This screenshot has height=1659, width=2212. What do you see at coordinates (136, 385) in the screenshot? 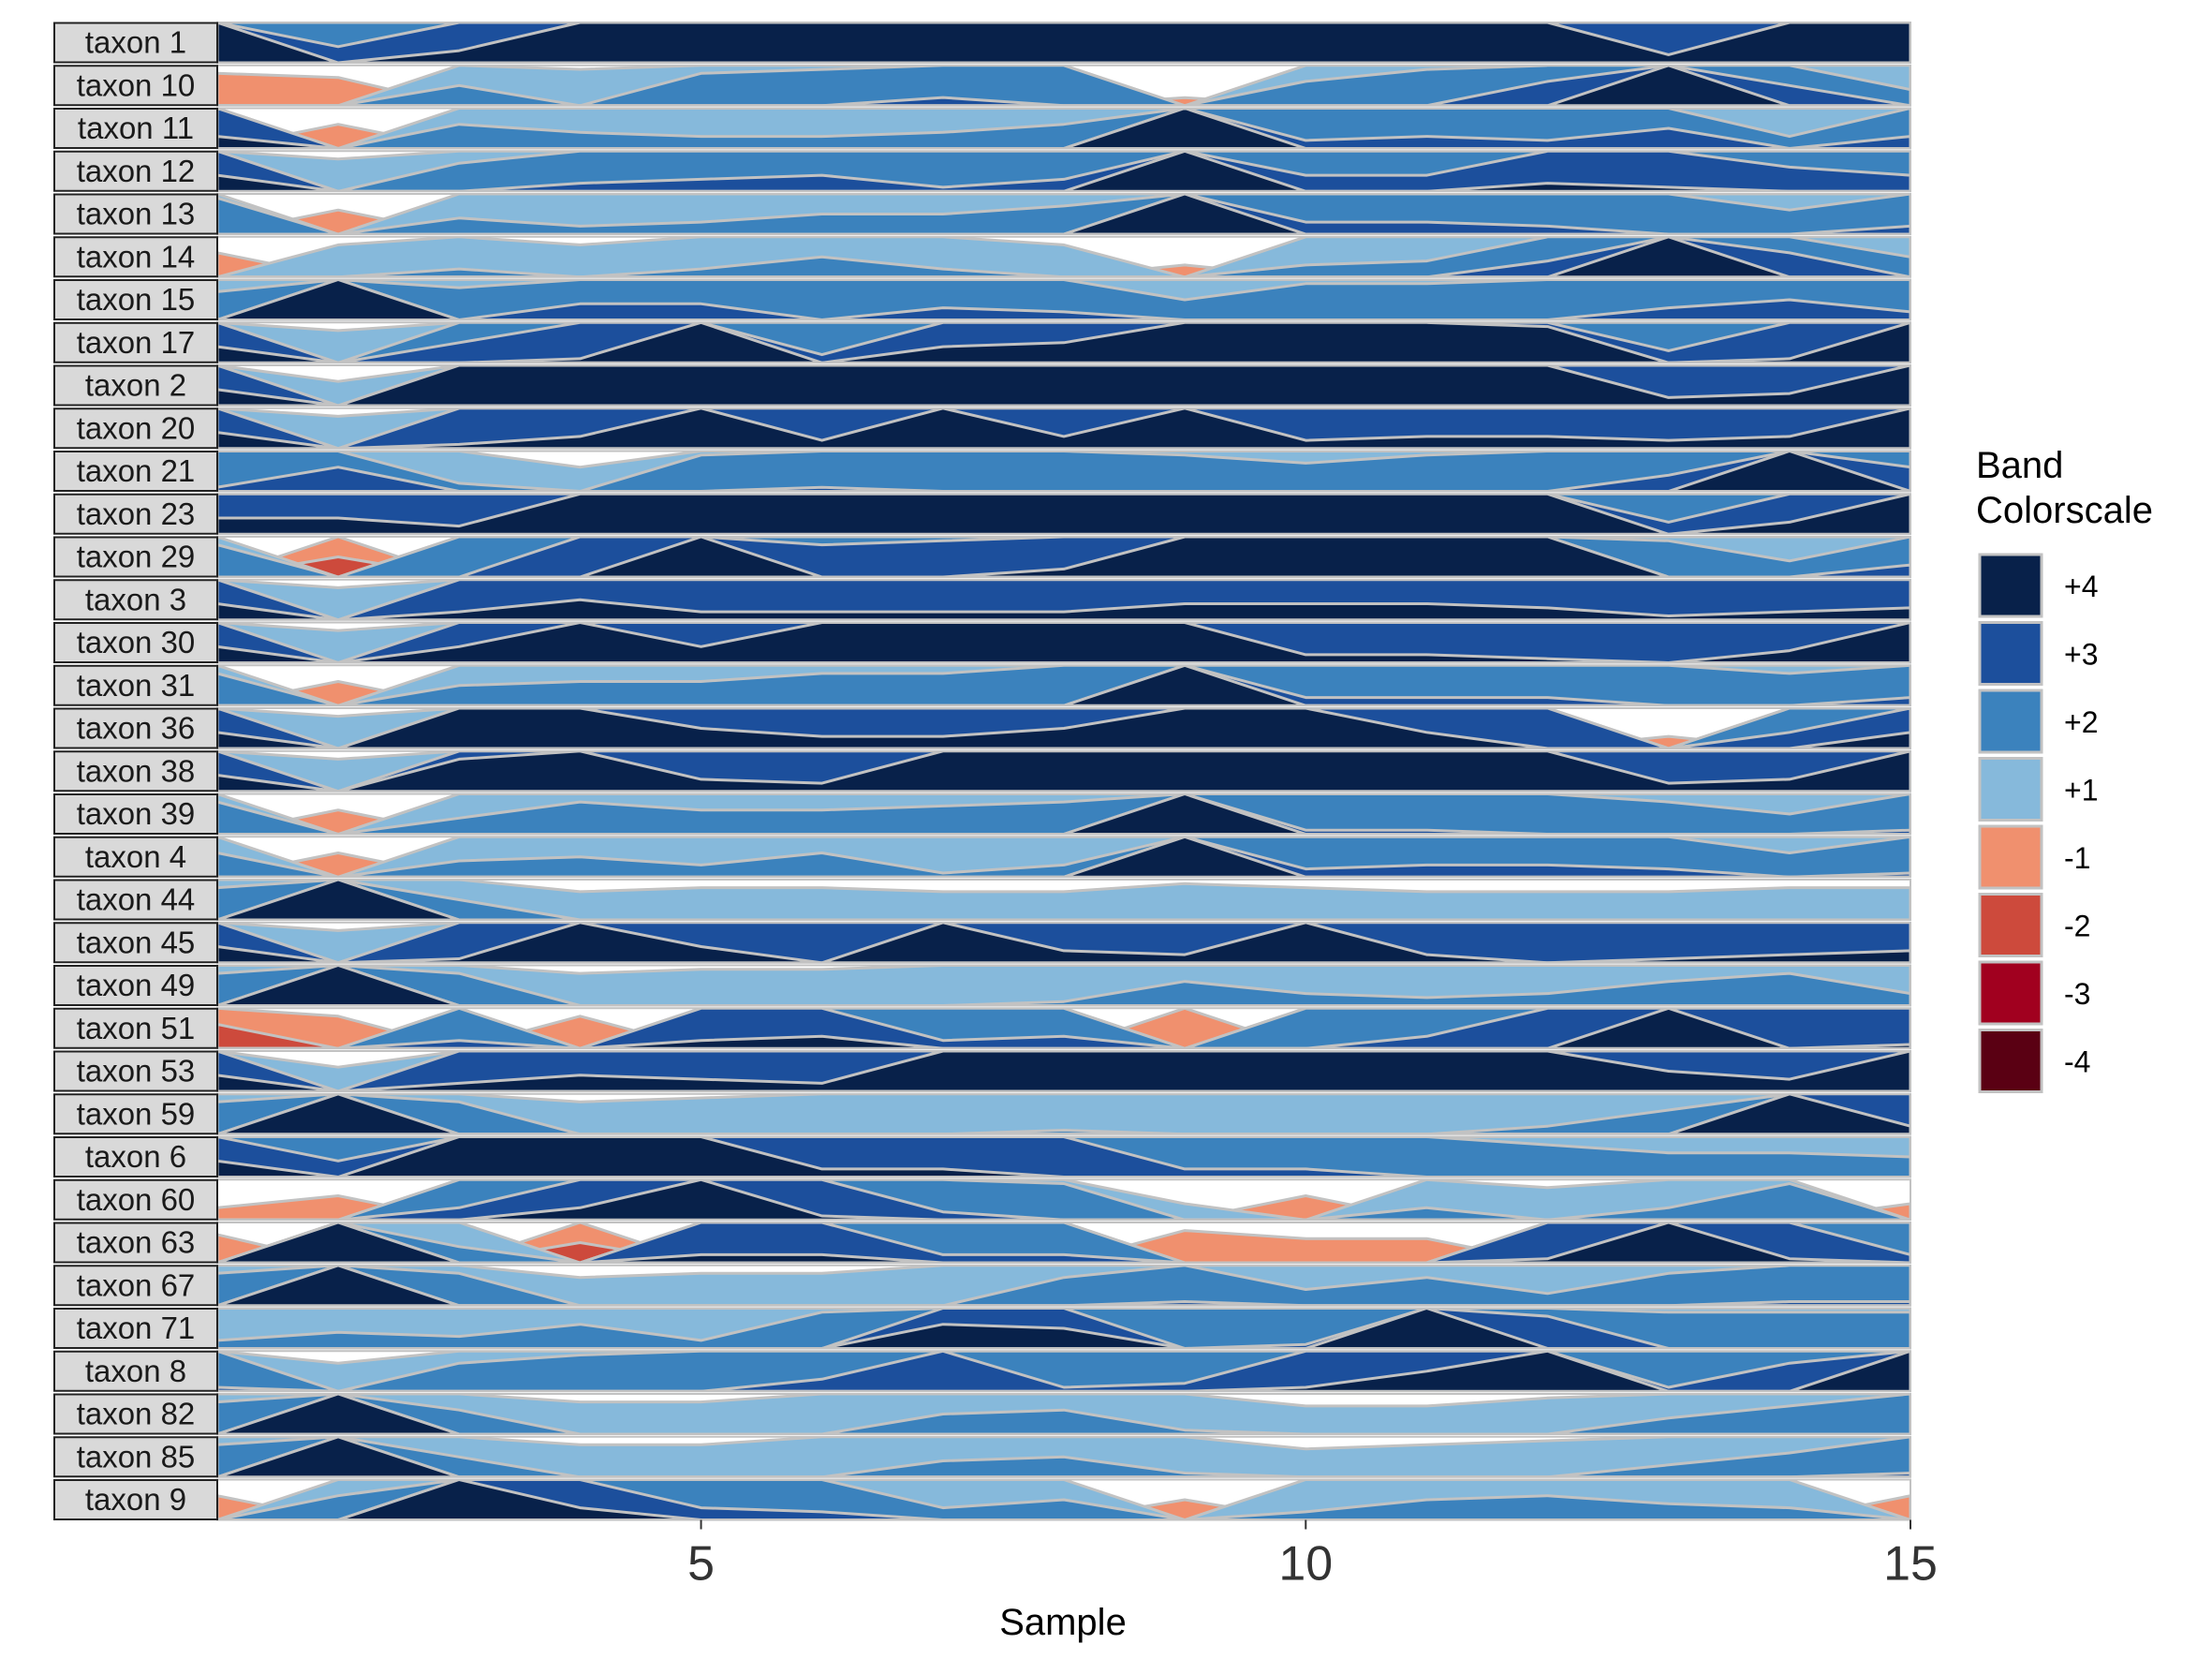
I see `row-strip: taxon 2` at bounding box center [136, 385].